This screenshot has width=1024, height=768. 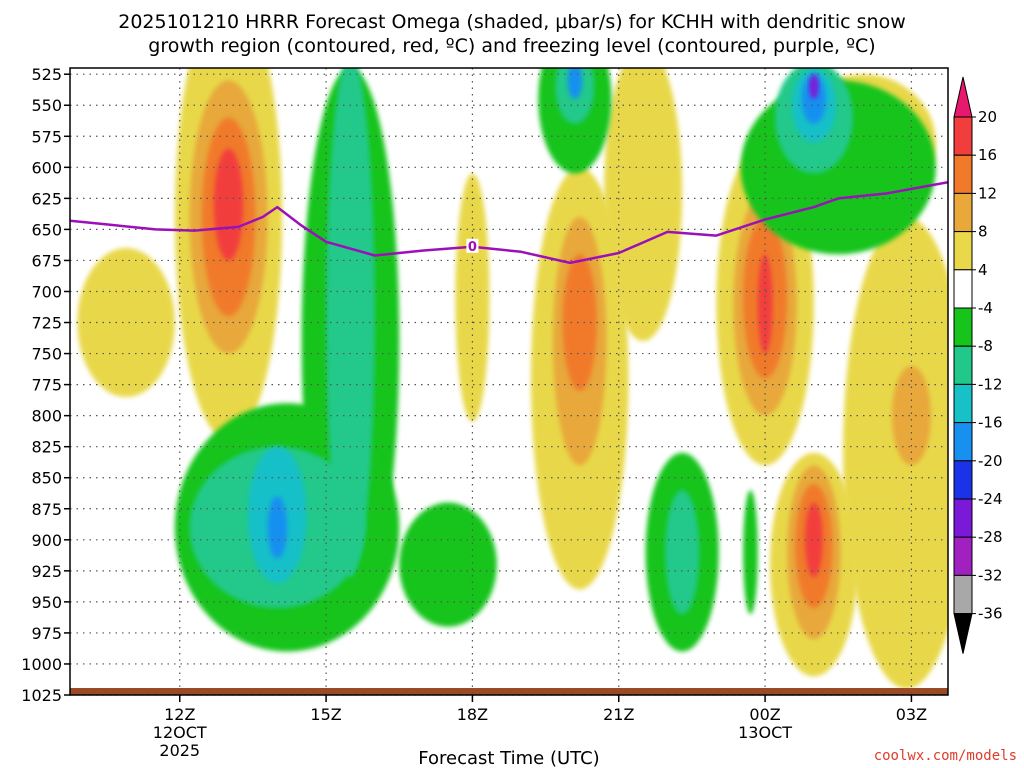 I want to click on y-tick-label-950: 950, so click(x=46, y=602).